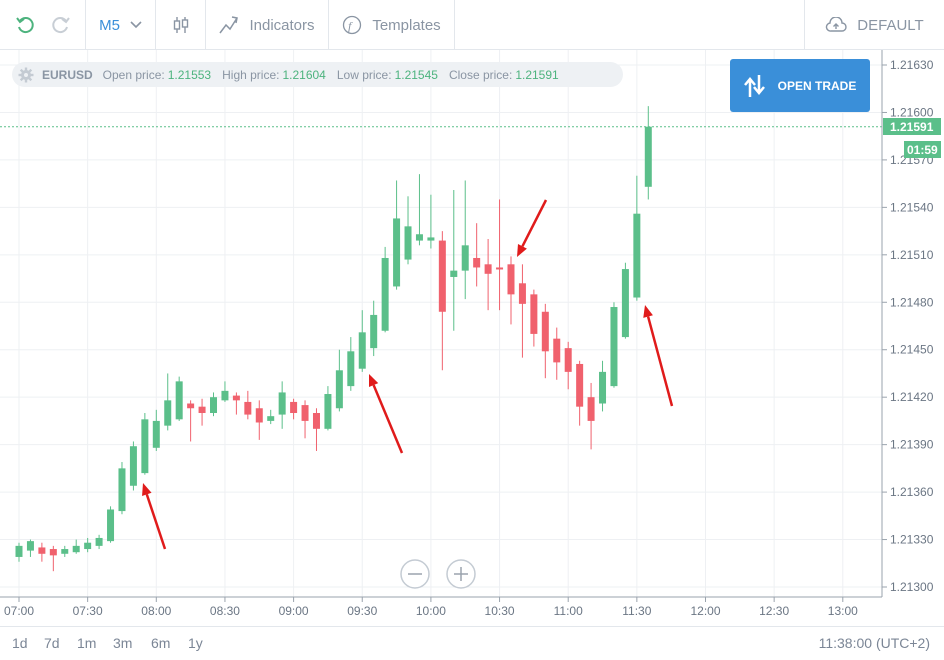  Describe the element at coordinates (912, 65) in the screenshot. I see `y-tick-label: 1.21630` at that location.